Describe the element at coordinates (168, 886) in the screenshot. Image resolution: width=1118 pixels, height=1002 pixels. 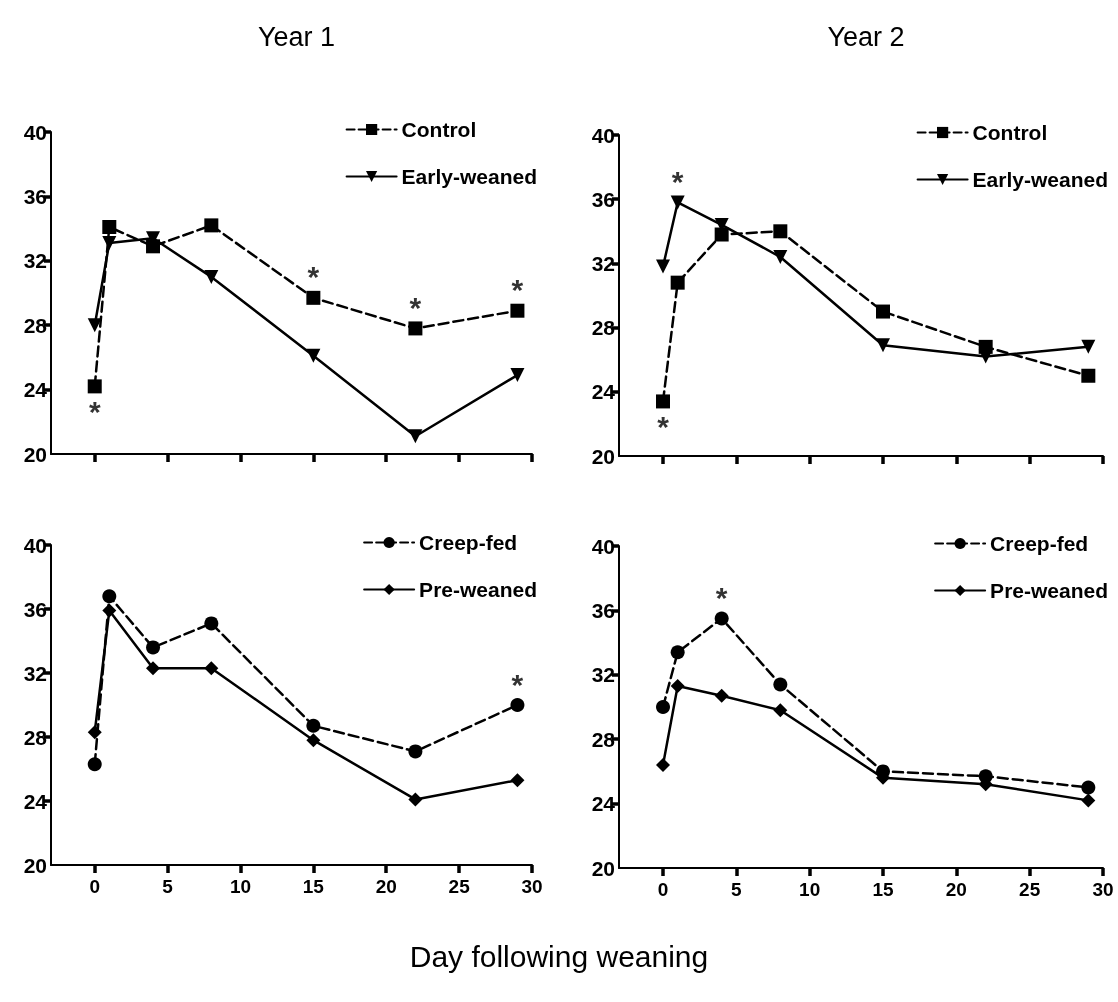
I see `x-tick-label: 5` at that location.